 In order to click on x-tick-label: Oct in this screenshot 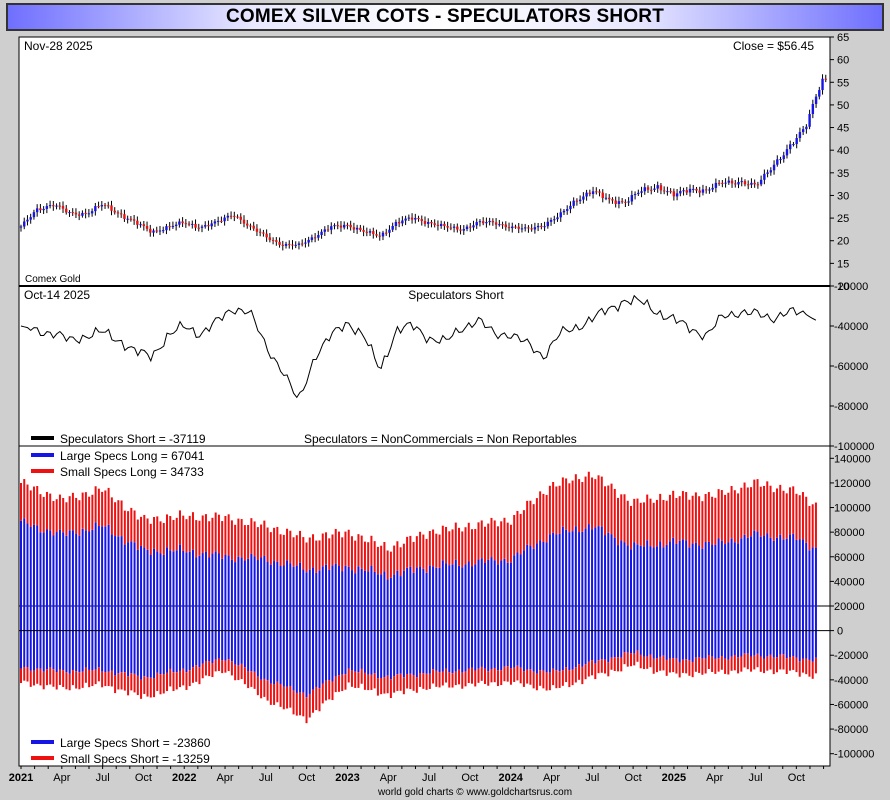, I will do `click(306, 778)`.